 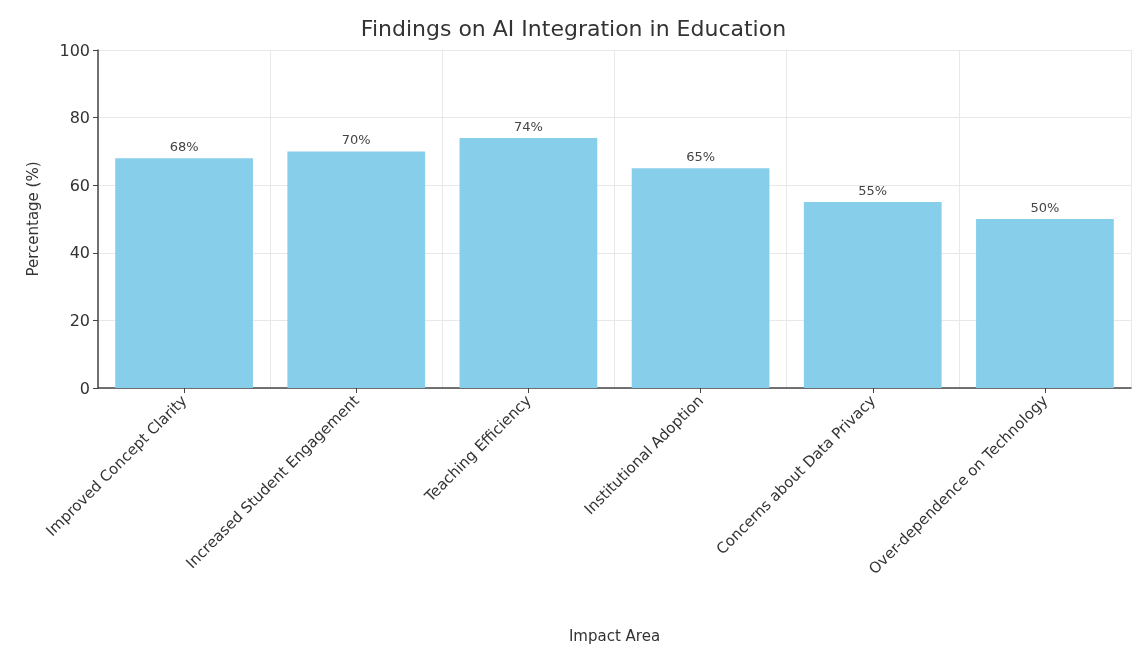 What do you see at coordinates (32, 219) in the screenshot?
I see `y-axis-title: Percentage (%)` at bounding box center [32, 219].